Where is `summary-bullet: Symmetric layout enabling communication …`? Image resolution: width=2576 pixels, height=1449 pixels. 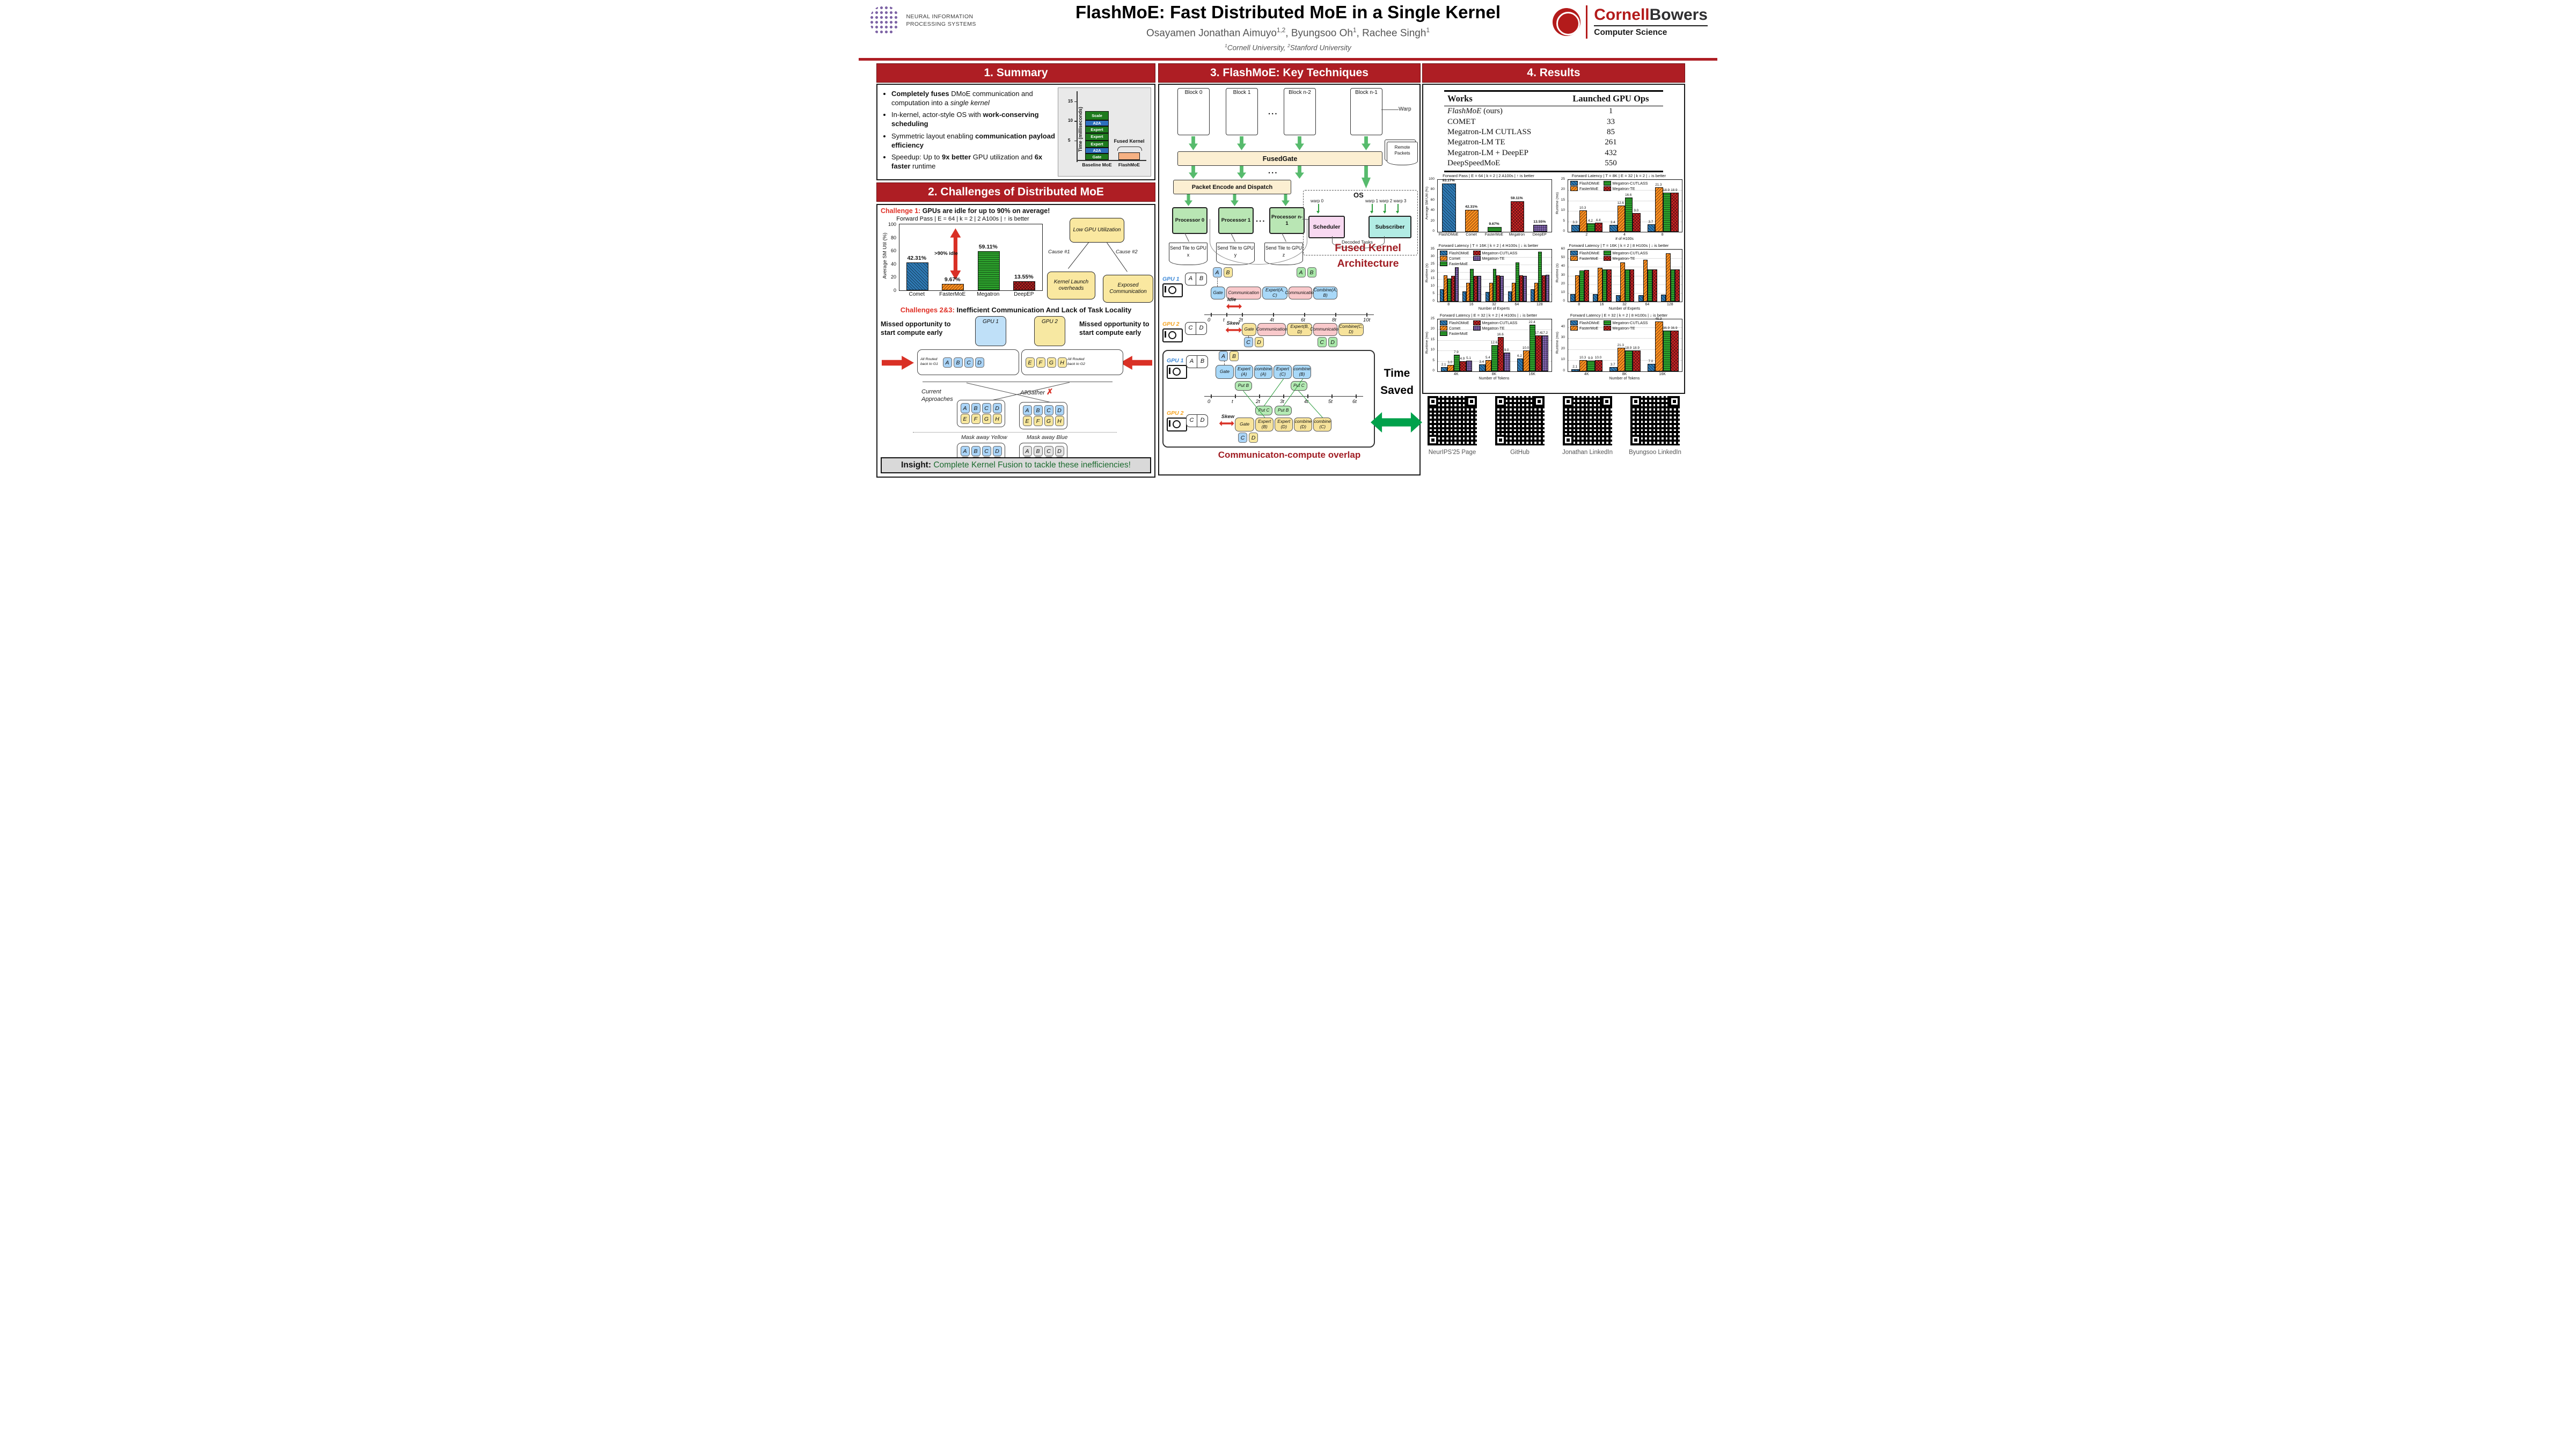 summary-bullet: Symmetric layout enabling communication … is located at coordinates (973, 140).